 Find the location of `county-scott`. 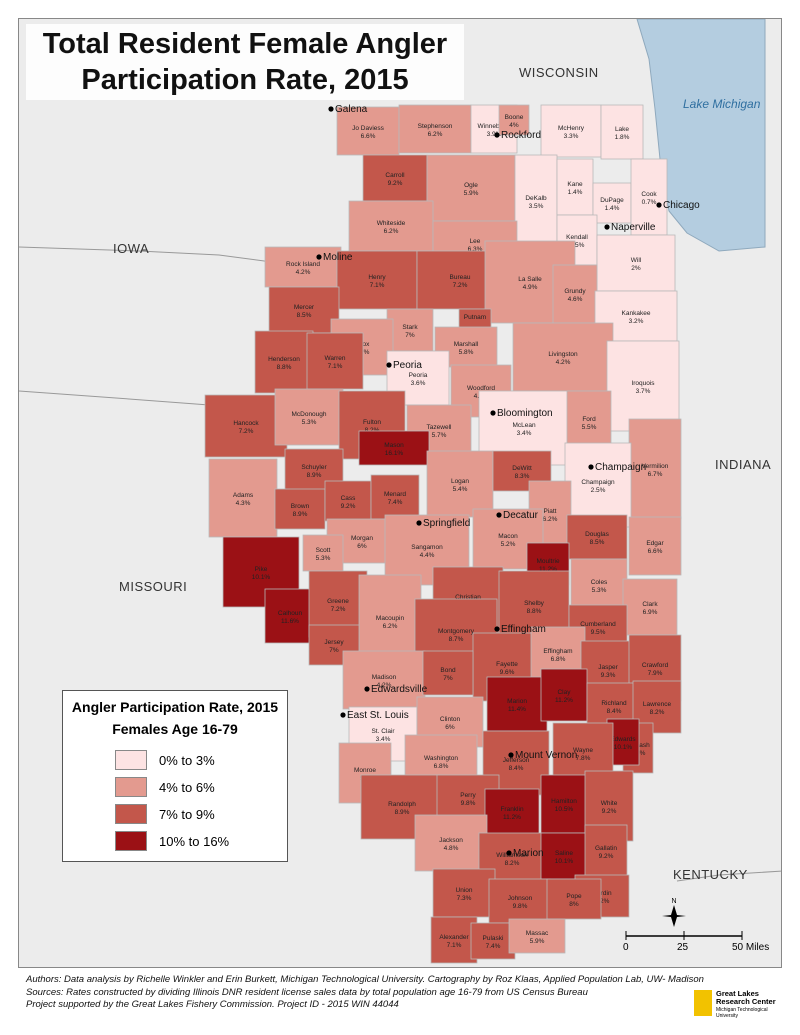

county-scott is located at coordinates (323, 553).